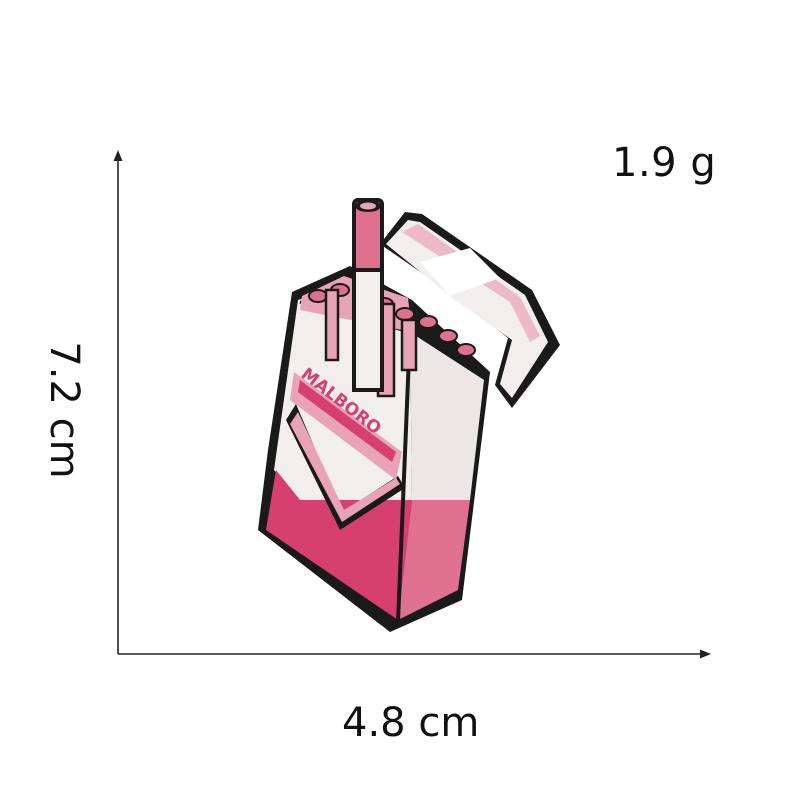 This screenshot has width=800, height=800. What do you see at coordinates (64, 410) in the screenshot?
I see `height-label-text: 7.2 cm` at bounding box center [64, 410].